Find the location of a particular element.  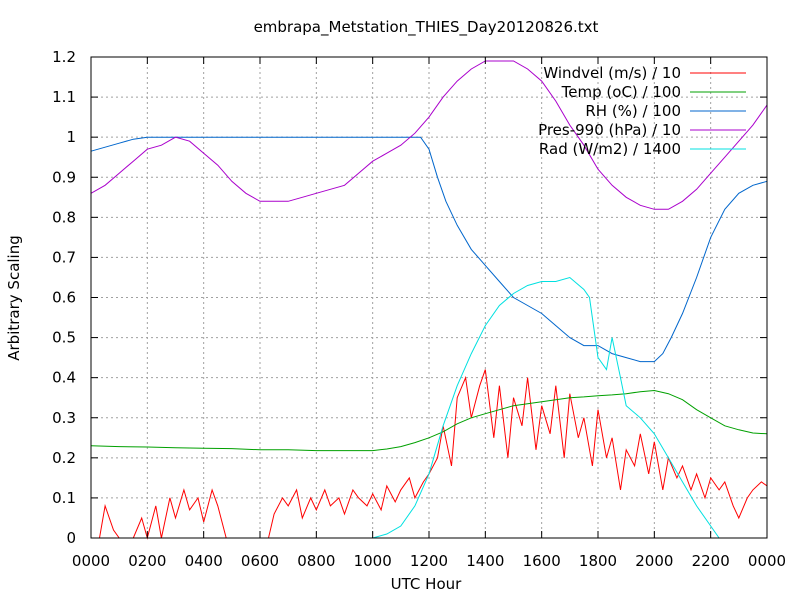

y-axis-label: Arbitrary Scaling is located at coordinates (14, 298).